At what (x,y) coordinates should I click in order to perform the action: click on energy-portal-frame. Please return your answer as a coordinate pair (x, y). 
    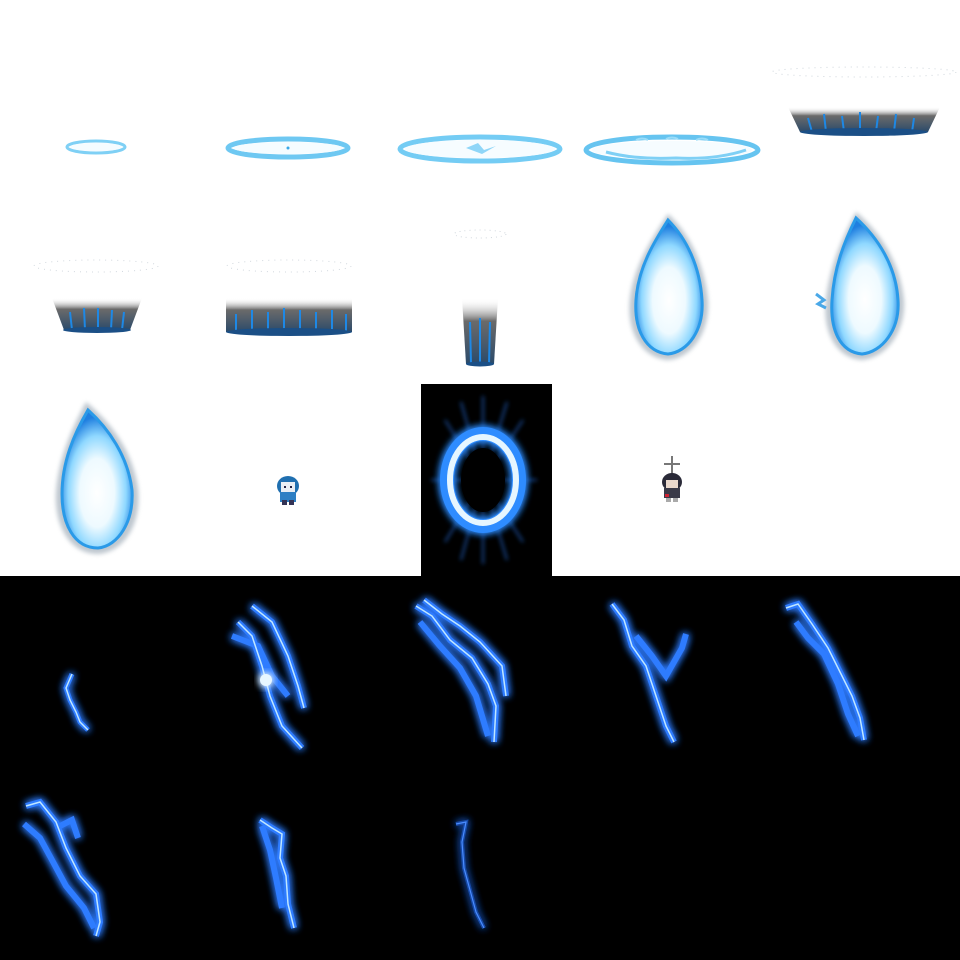
    Looking at the image, I should click on (486, 480).